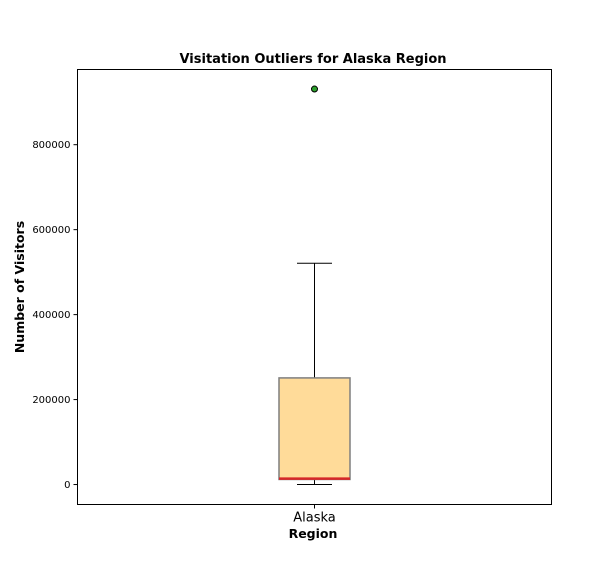 The image size is (612, 576). Describe the element at coordinates (51, 400) in the screenshot. I see `y-tick-label: 200000` at that location.